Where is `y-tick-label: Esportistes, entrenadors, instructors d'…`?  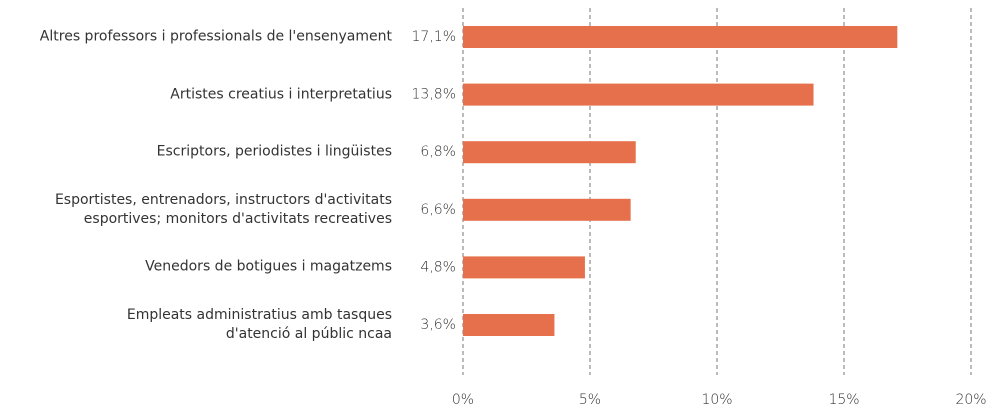 y-tick-label: Esportistes, entrenadors, instructors d'… is located at coordinates (223, 209).